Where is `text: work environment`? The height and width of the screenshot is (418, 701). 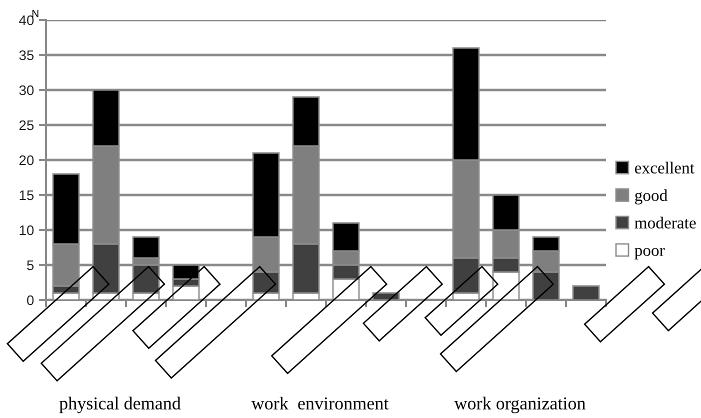
text: work environment is located at coordinates (320, 403).